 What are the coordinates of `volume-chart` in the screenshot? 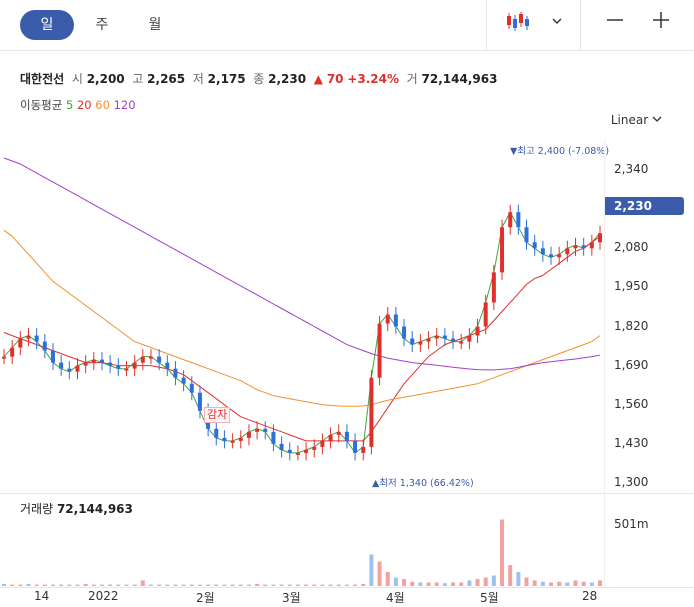 It's located at (302, 552).